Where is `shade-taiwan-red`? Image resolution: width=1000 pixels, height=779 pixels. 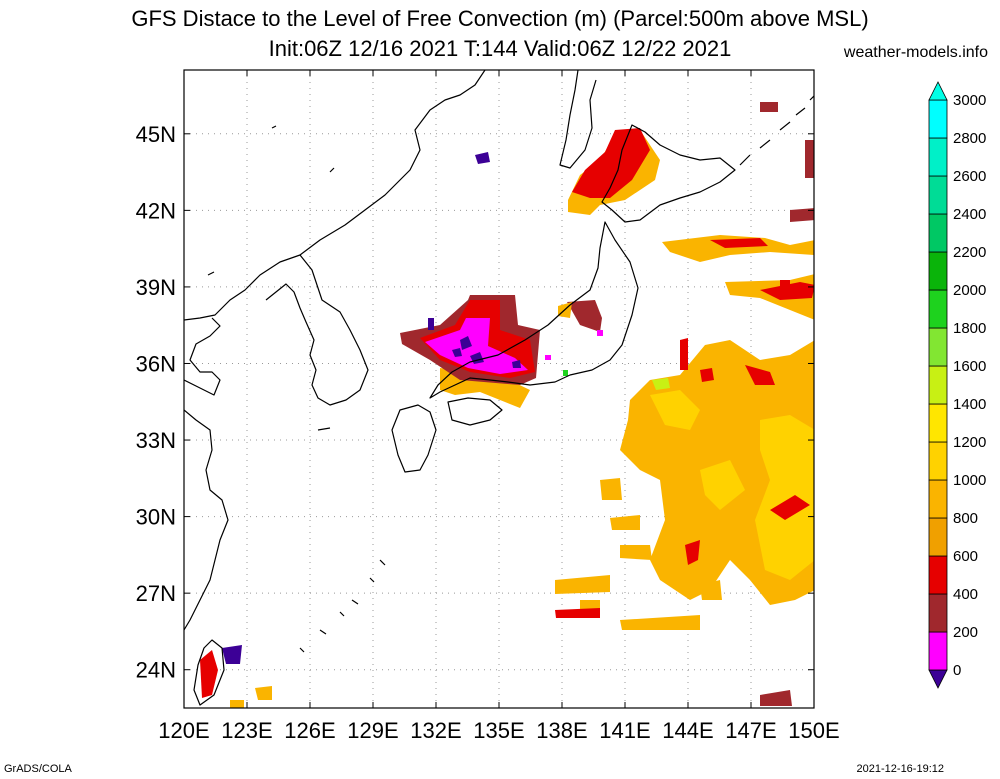
shade-taiwan-red is located at coordinates (209, 674).